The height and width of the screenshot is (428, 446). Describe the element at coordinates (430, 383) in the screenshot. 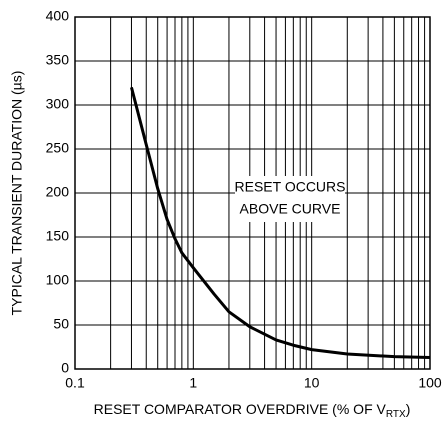

I see `x-tick-label: 100` at that location.